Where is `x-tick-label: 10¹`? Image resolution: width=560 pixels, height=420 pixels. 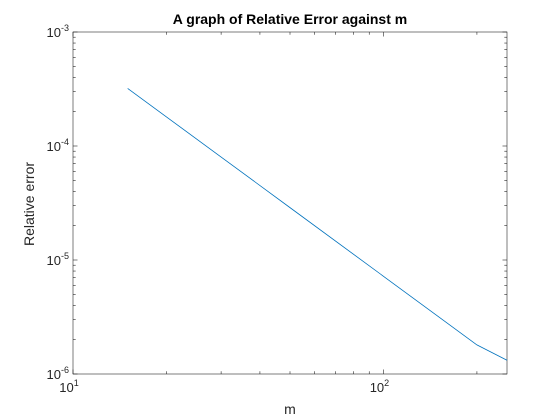 x-tick-label: 10¹ is located at coordinates (68, 386).